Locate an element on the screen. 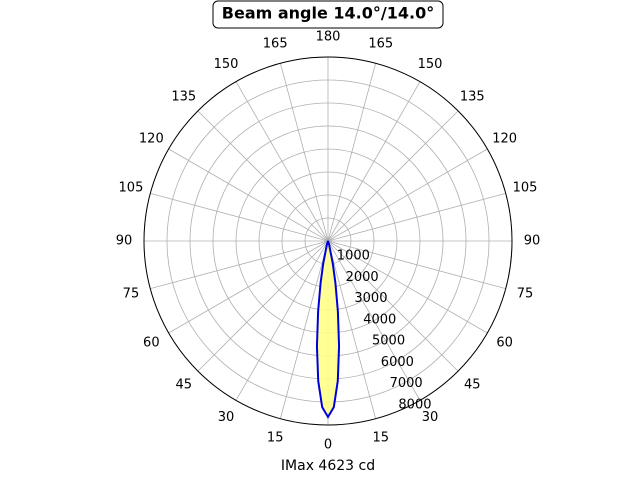  r-tick-label: 3000 is located at coordinates (370, 298).